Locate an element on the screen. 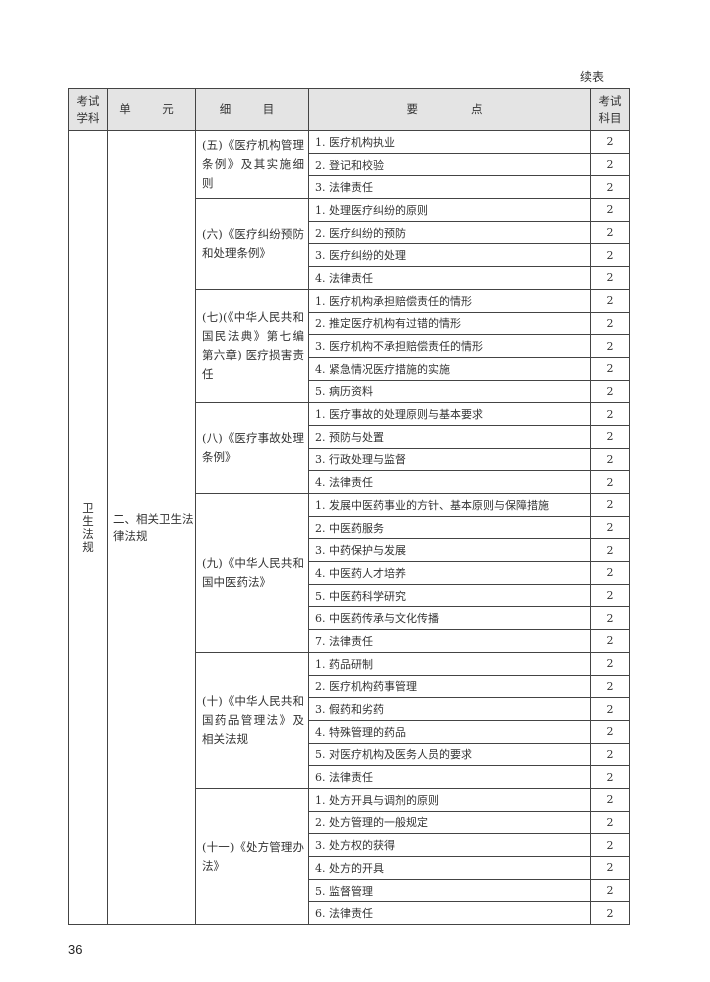 The height and width of the screenshot is (982, 710). point-cell: 1. 处方开具与调剂的原则 is located at coordinates (449, 799).